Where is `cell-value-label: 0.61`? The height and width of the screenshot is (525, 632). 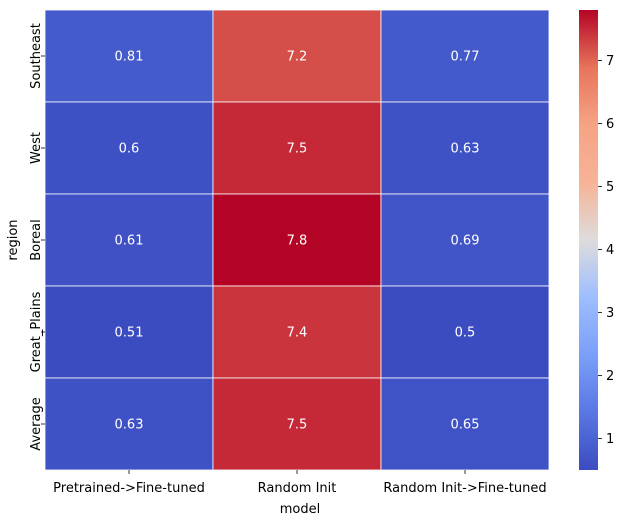
cell-value-label: 0.61 is located at coordinates (129, 241).